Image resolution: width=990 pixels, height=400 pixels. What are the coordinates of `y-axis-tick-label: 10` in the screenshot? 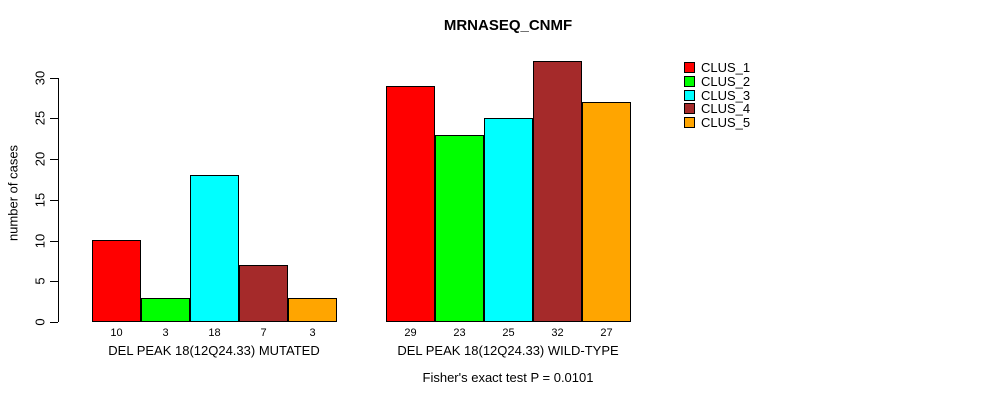 It's located at (40, 240).